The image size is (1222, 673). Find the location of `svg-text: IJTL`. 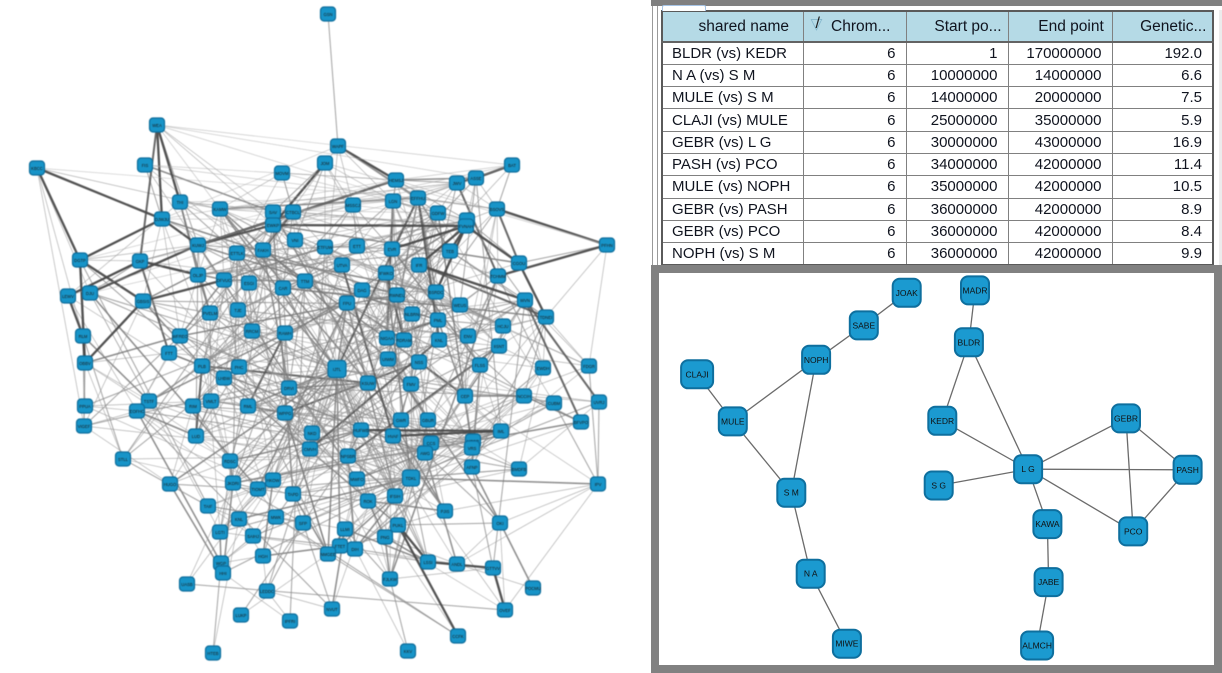

svg-text: IJTL is located at coordinates (337, 369).